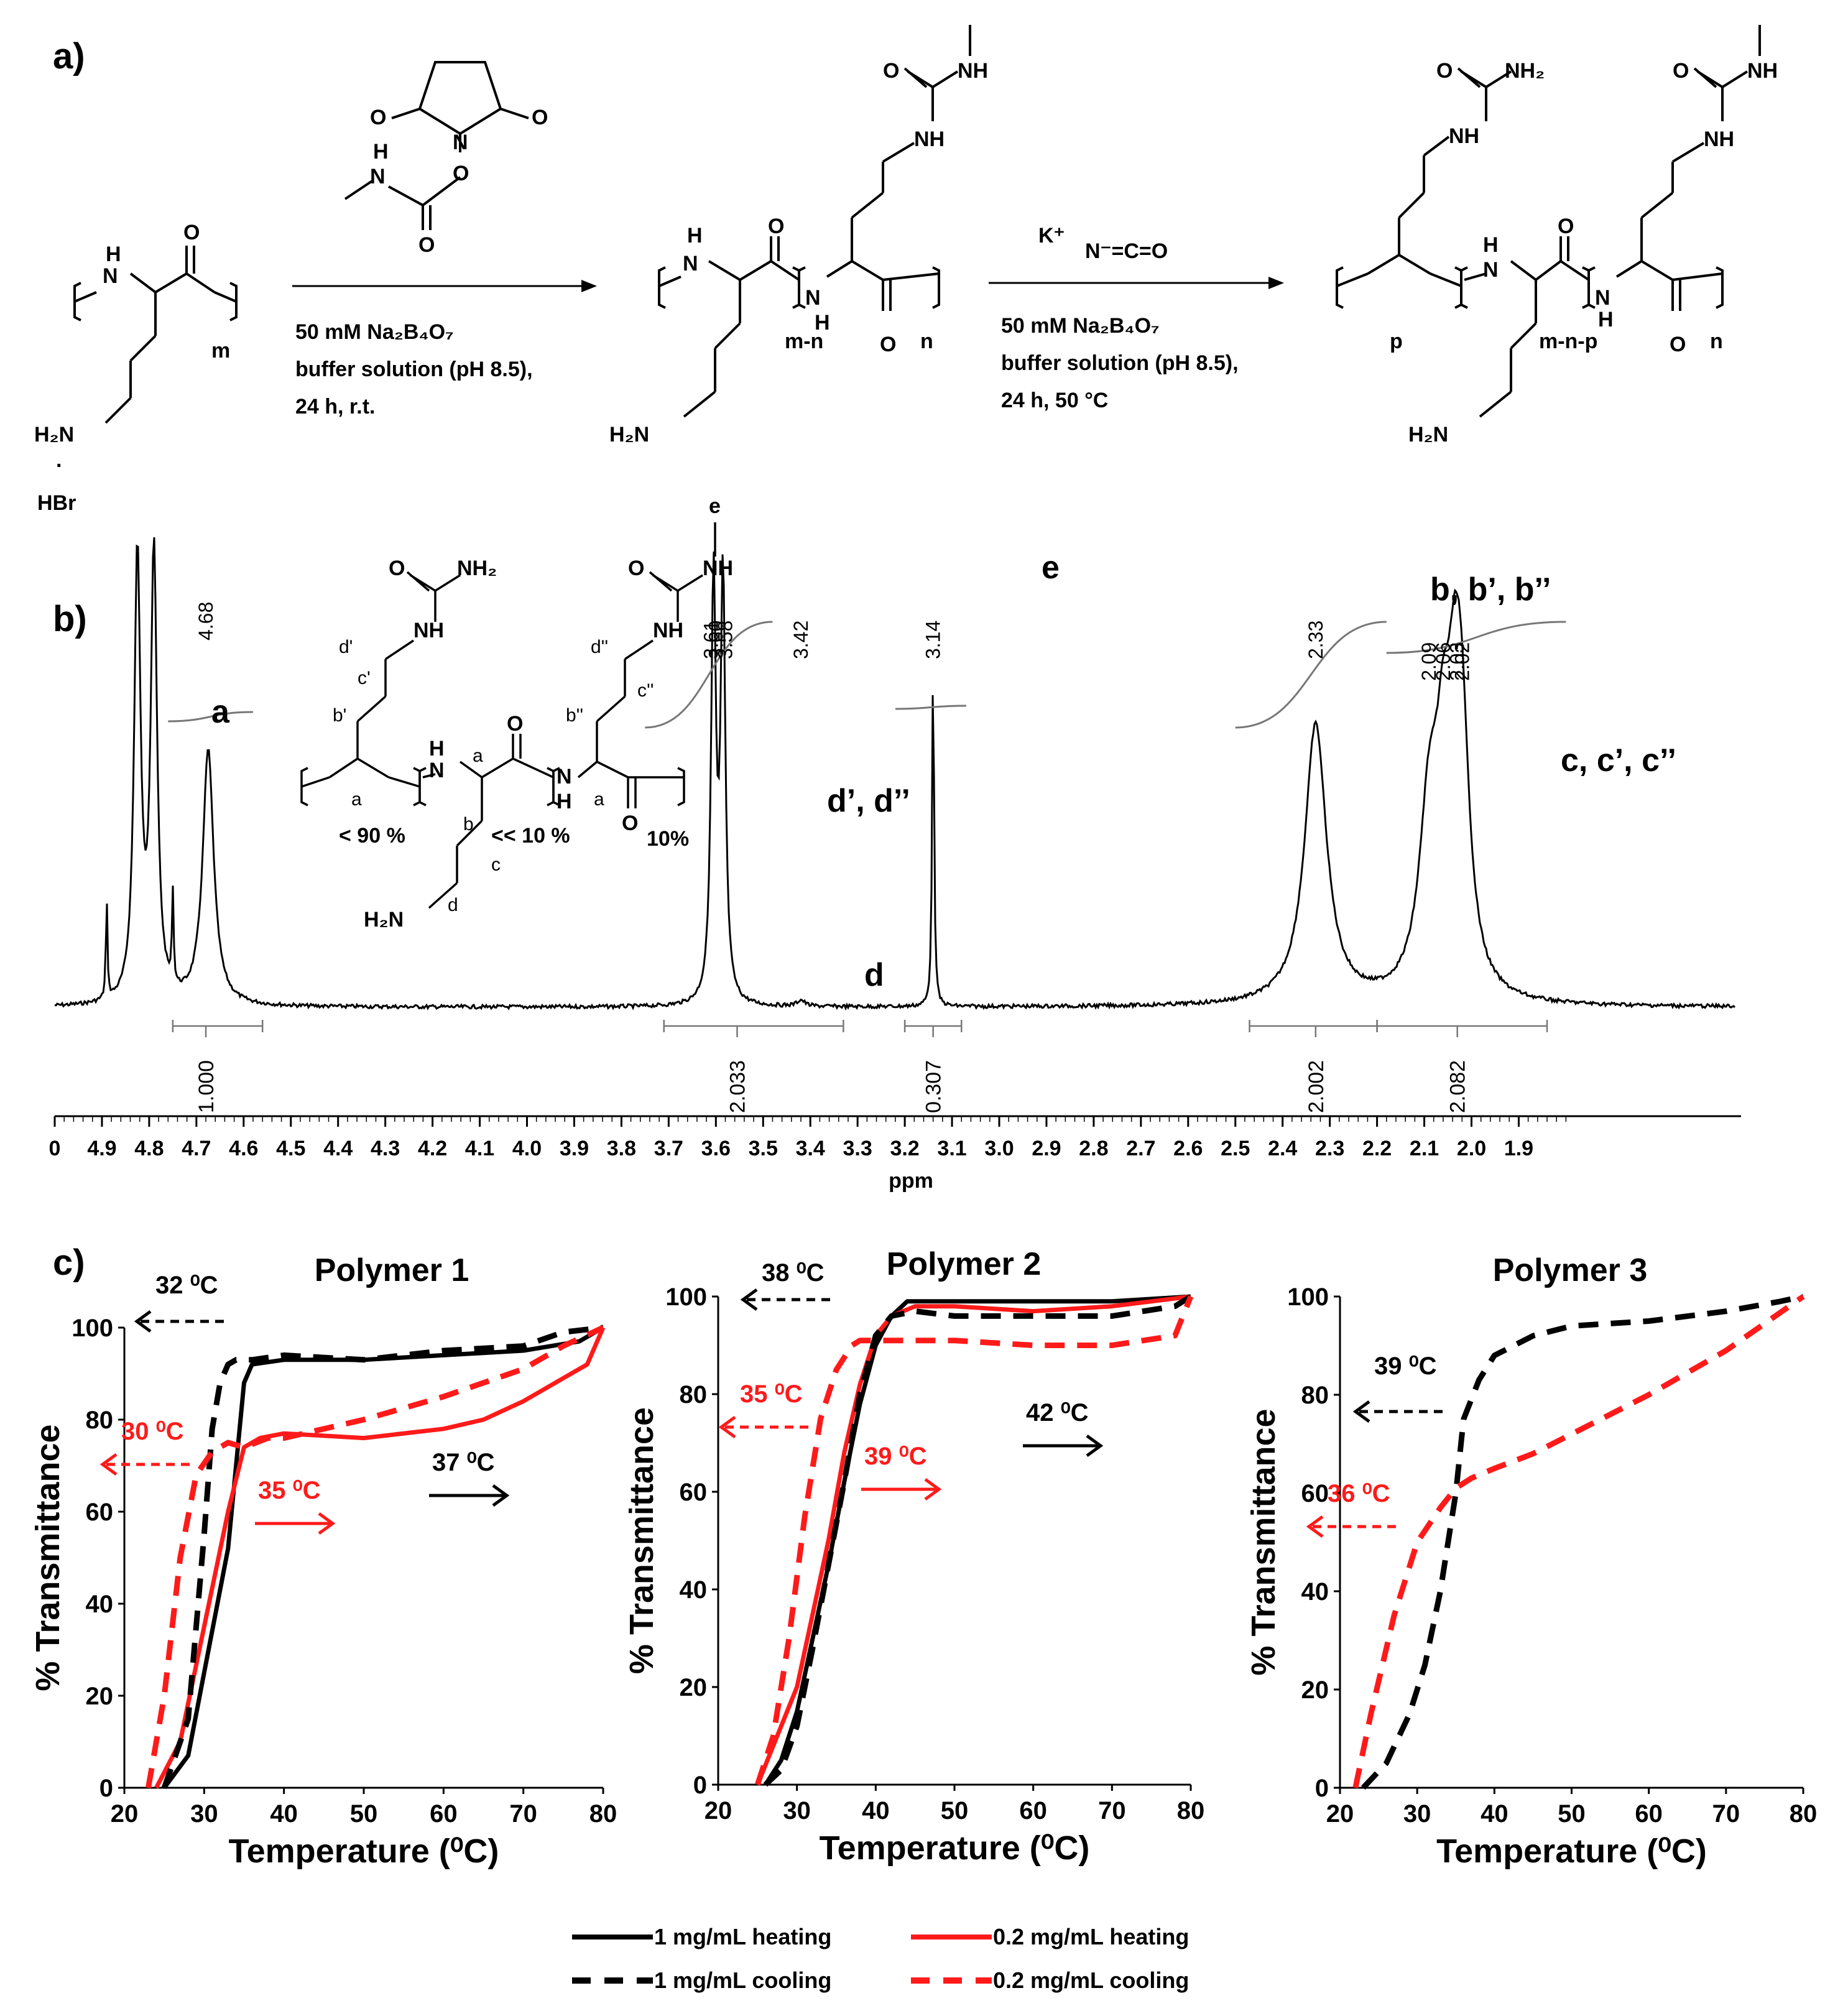  Describe the element at coordinates (1315, 1395) in the screenshot. I see `y-tick-label: 80` at that location.